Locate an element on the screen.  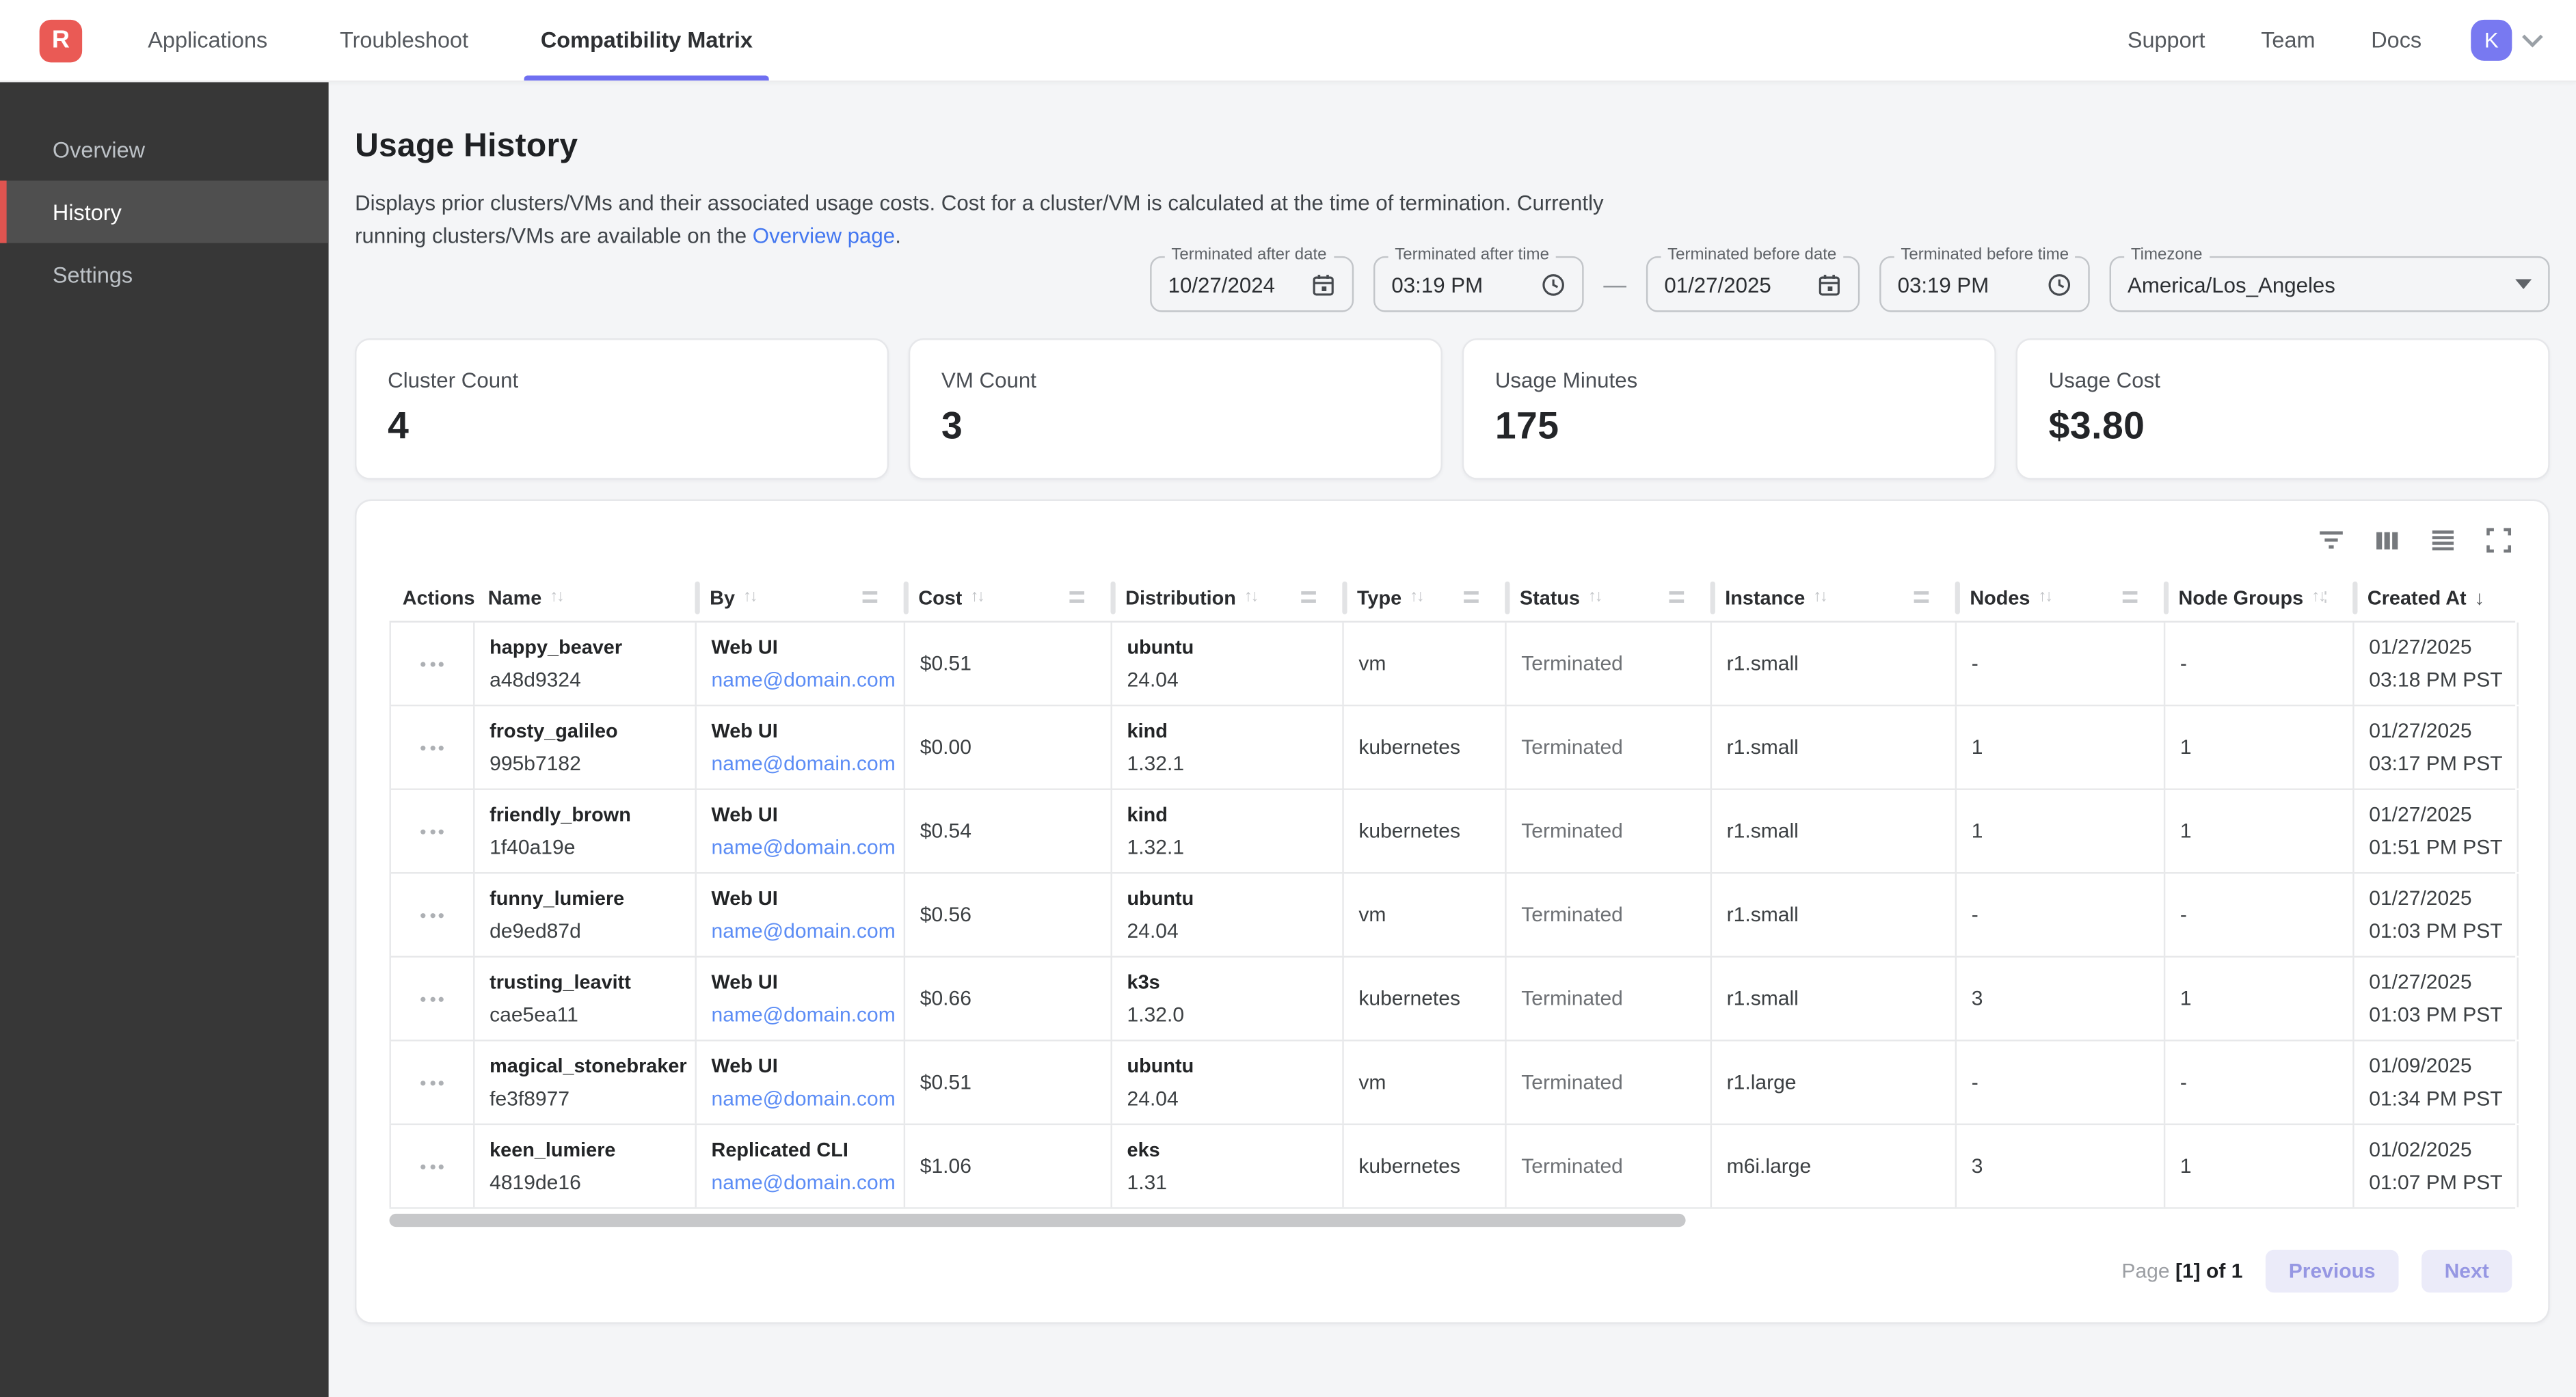
column-header: By ↑↓ is located at coordinates (803, 597).